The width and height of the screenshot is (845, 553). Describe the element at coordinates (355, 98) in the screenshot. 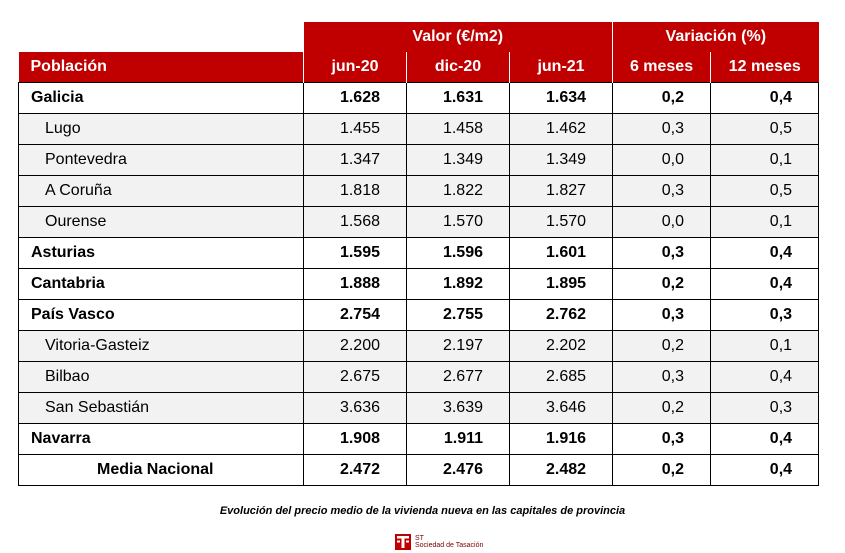

I see `row-value: 1.628` at that location.